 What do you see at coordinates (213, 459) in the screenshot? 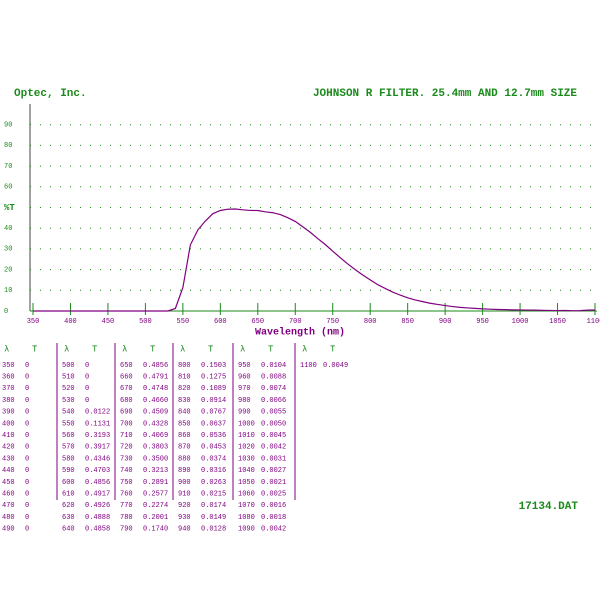
I see `table-cell: 0.0374` at bounding box center [213, 459].